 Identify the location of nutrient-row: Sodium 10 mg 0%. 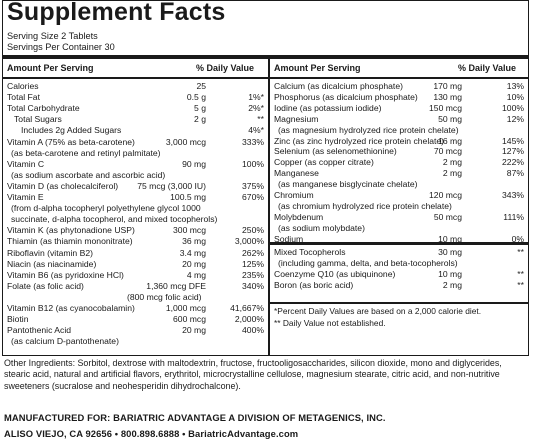
(400, 239).